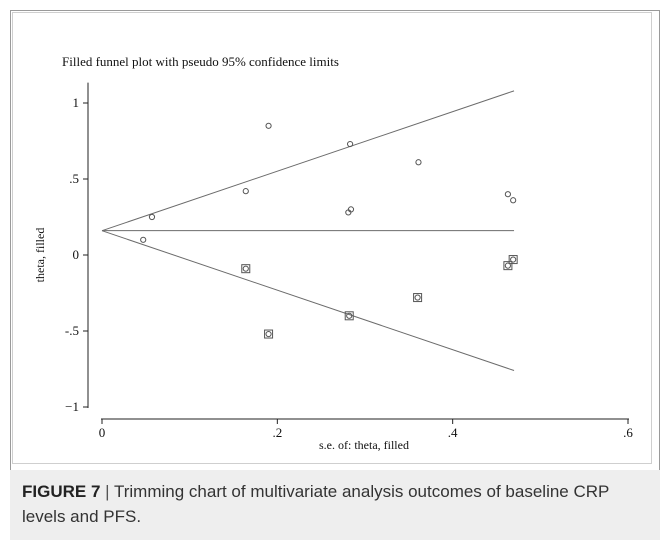 The height and width of the screenshot is (546, 665). I want to click on y-axis-label: theta, filled, so click(40, 255).